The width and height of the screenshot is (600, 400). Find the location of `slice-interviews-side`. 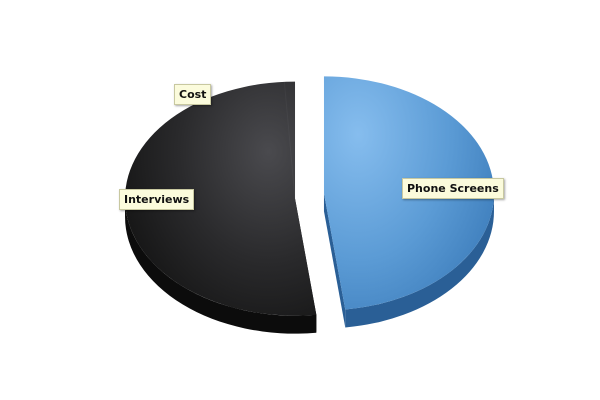

slice-interviews-side is located at coordinates (221, 266).